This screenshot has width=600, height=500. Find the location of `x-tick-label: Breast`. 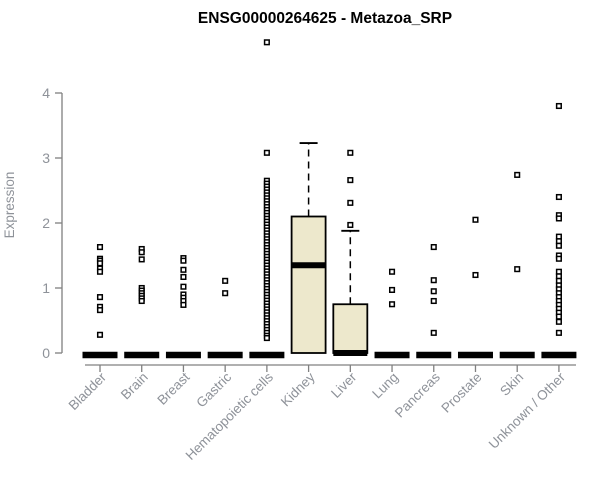

x-tick-label: Breast is located at coordinates (173, 388).